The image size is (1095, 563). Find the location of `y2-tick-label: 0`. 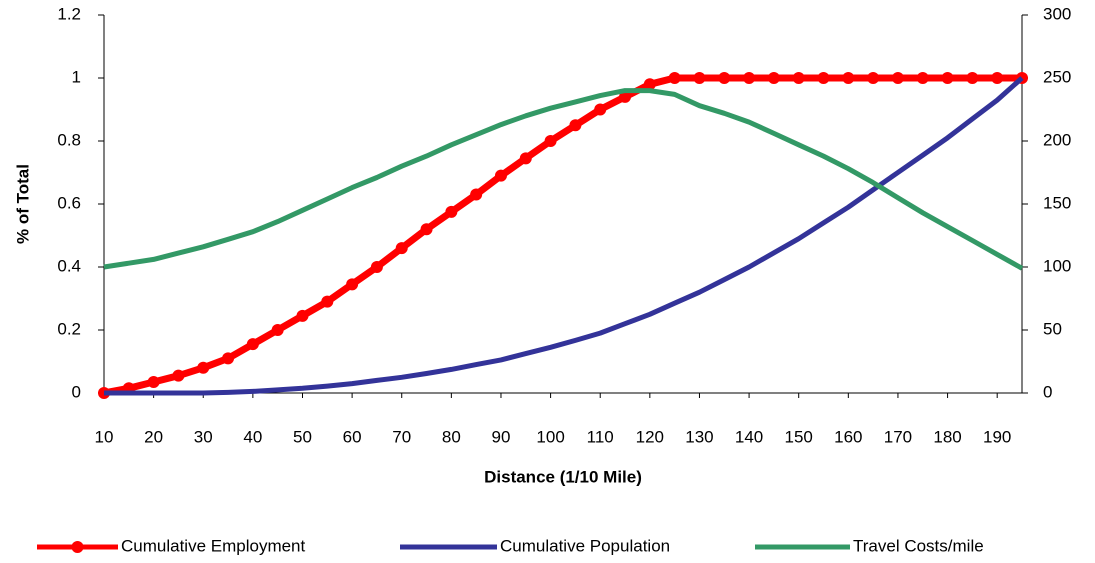

y2-tick-label: 0 is located at coordinates (1047, 391).